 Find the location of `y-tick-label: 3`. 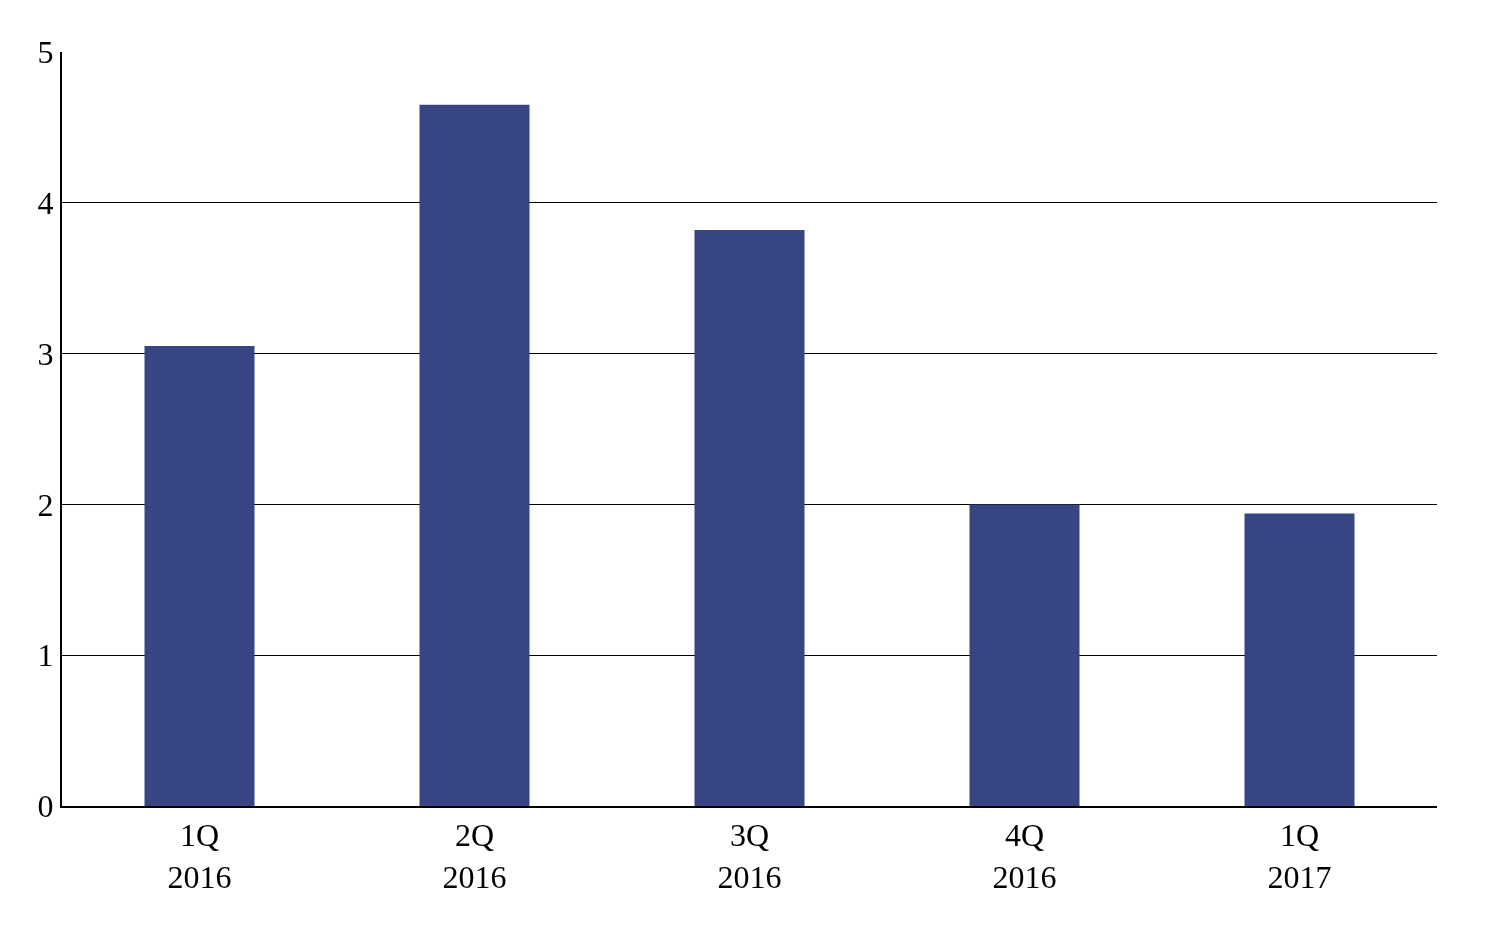

y-tick-label: 3 is located at coordinates (45, 353).